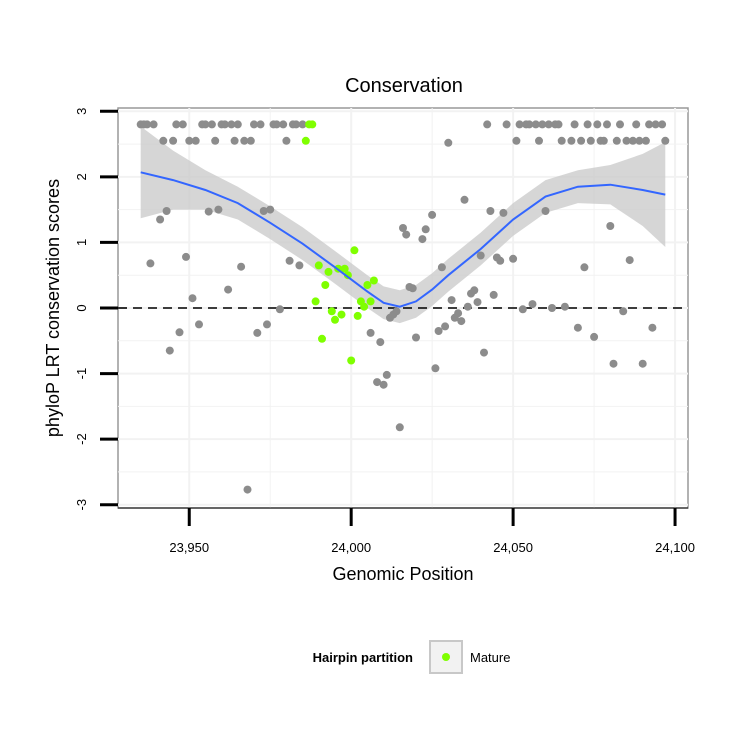 This screenshot has width=750, height=750. I want to click on loess-curve, so click(403, 239).